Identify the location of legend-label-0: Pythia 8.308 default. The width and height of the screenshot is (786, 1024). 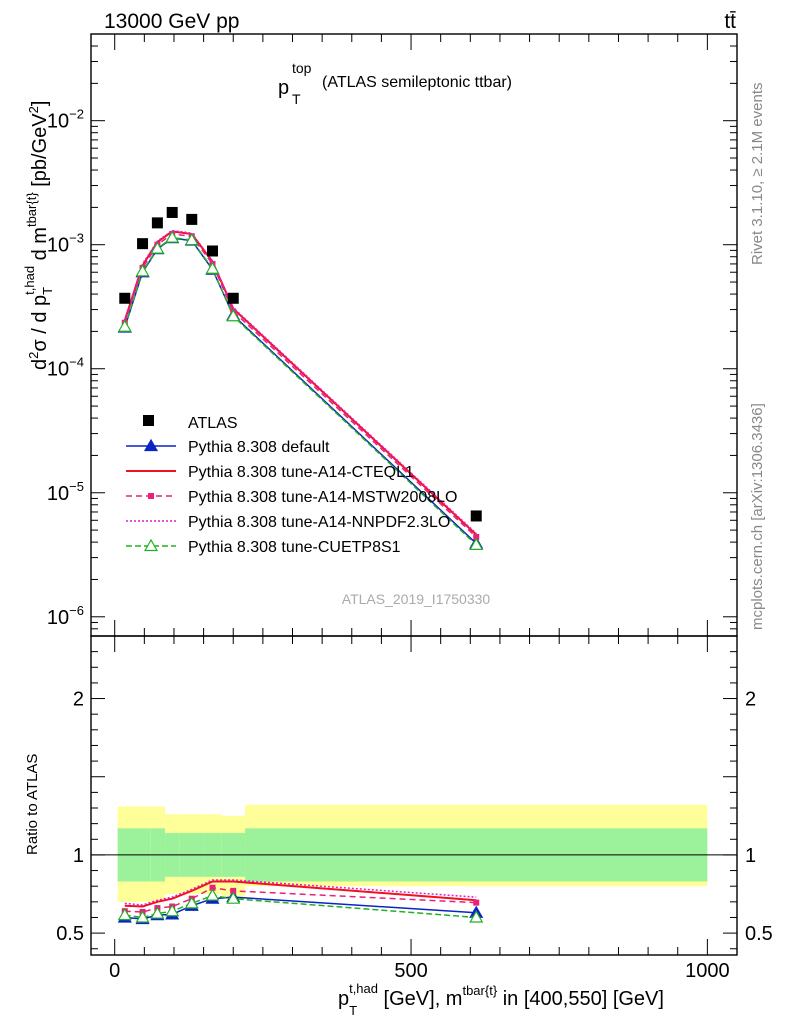
(259, 447).